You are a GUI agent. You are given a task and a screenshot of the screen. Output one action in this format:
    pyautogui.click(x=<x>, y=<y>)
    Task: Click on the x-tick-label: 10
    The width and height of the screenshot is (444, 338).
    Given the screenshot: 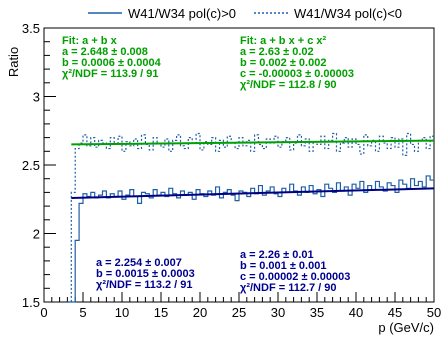 What is the action you would take?
    pyautogui.click(x=122, y=312)
    